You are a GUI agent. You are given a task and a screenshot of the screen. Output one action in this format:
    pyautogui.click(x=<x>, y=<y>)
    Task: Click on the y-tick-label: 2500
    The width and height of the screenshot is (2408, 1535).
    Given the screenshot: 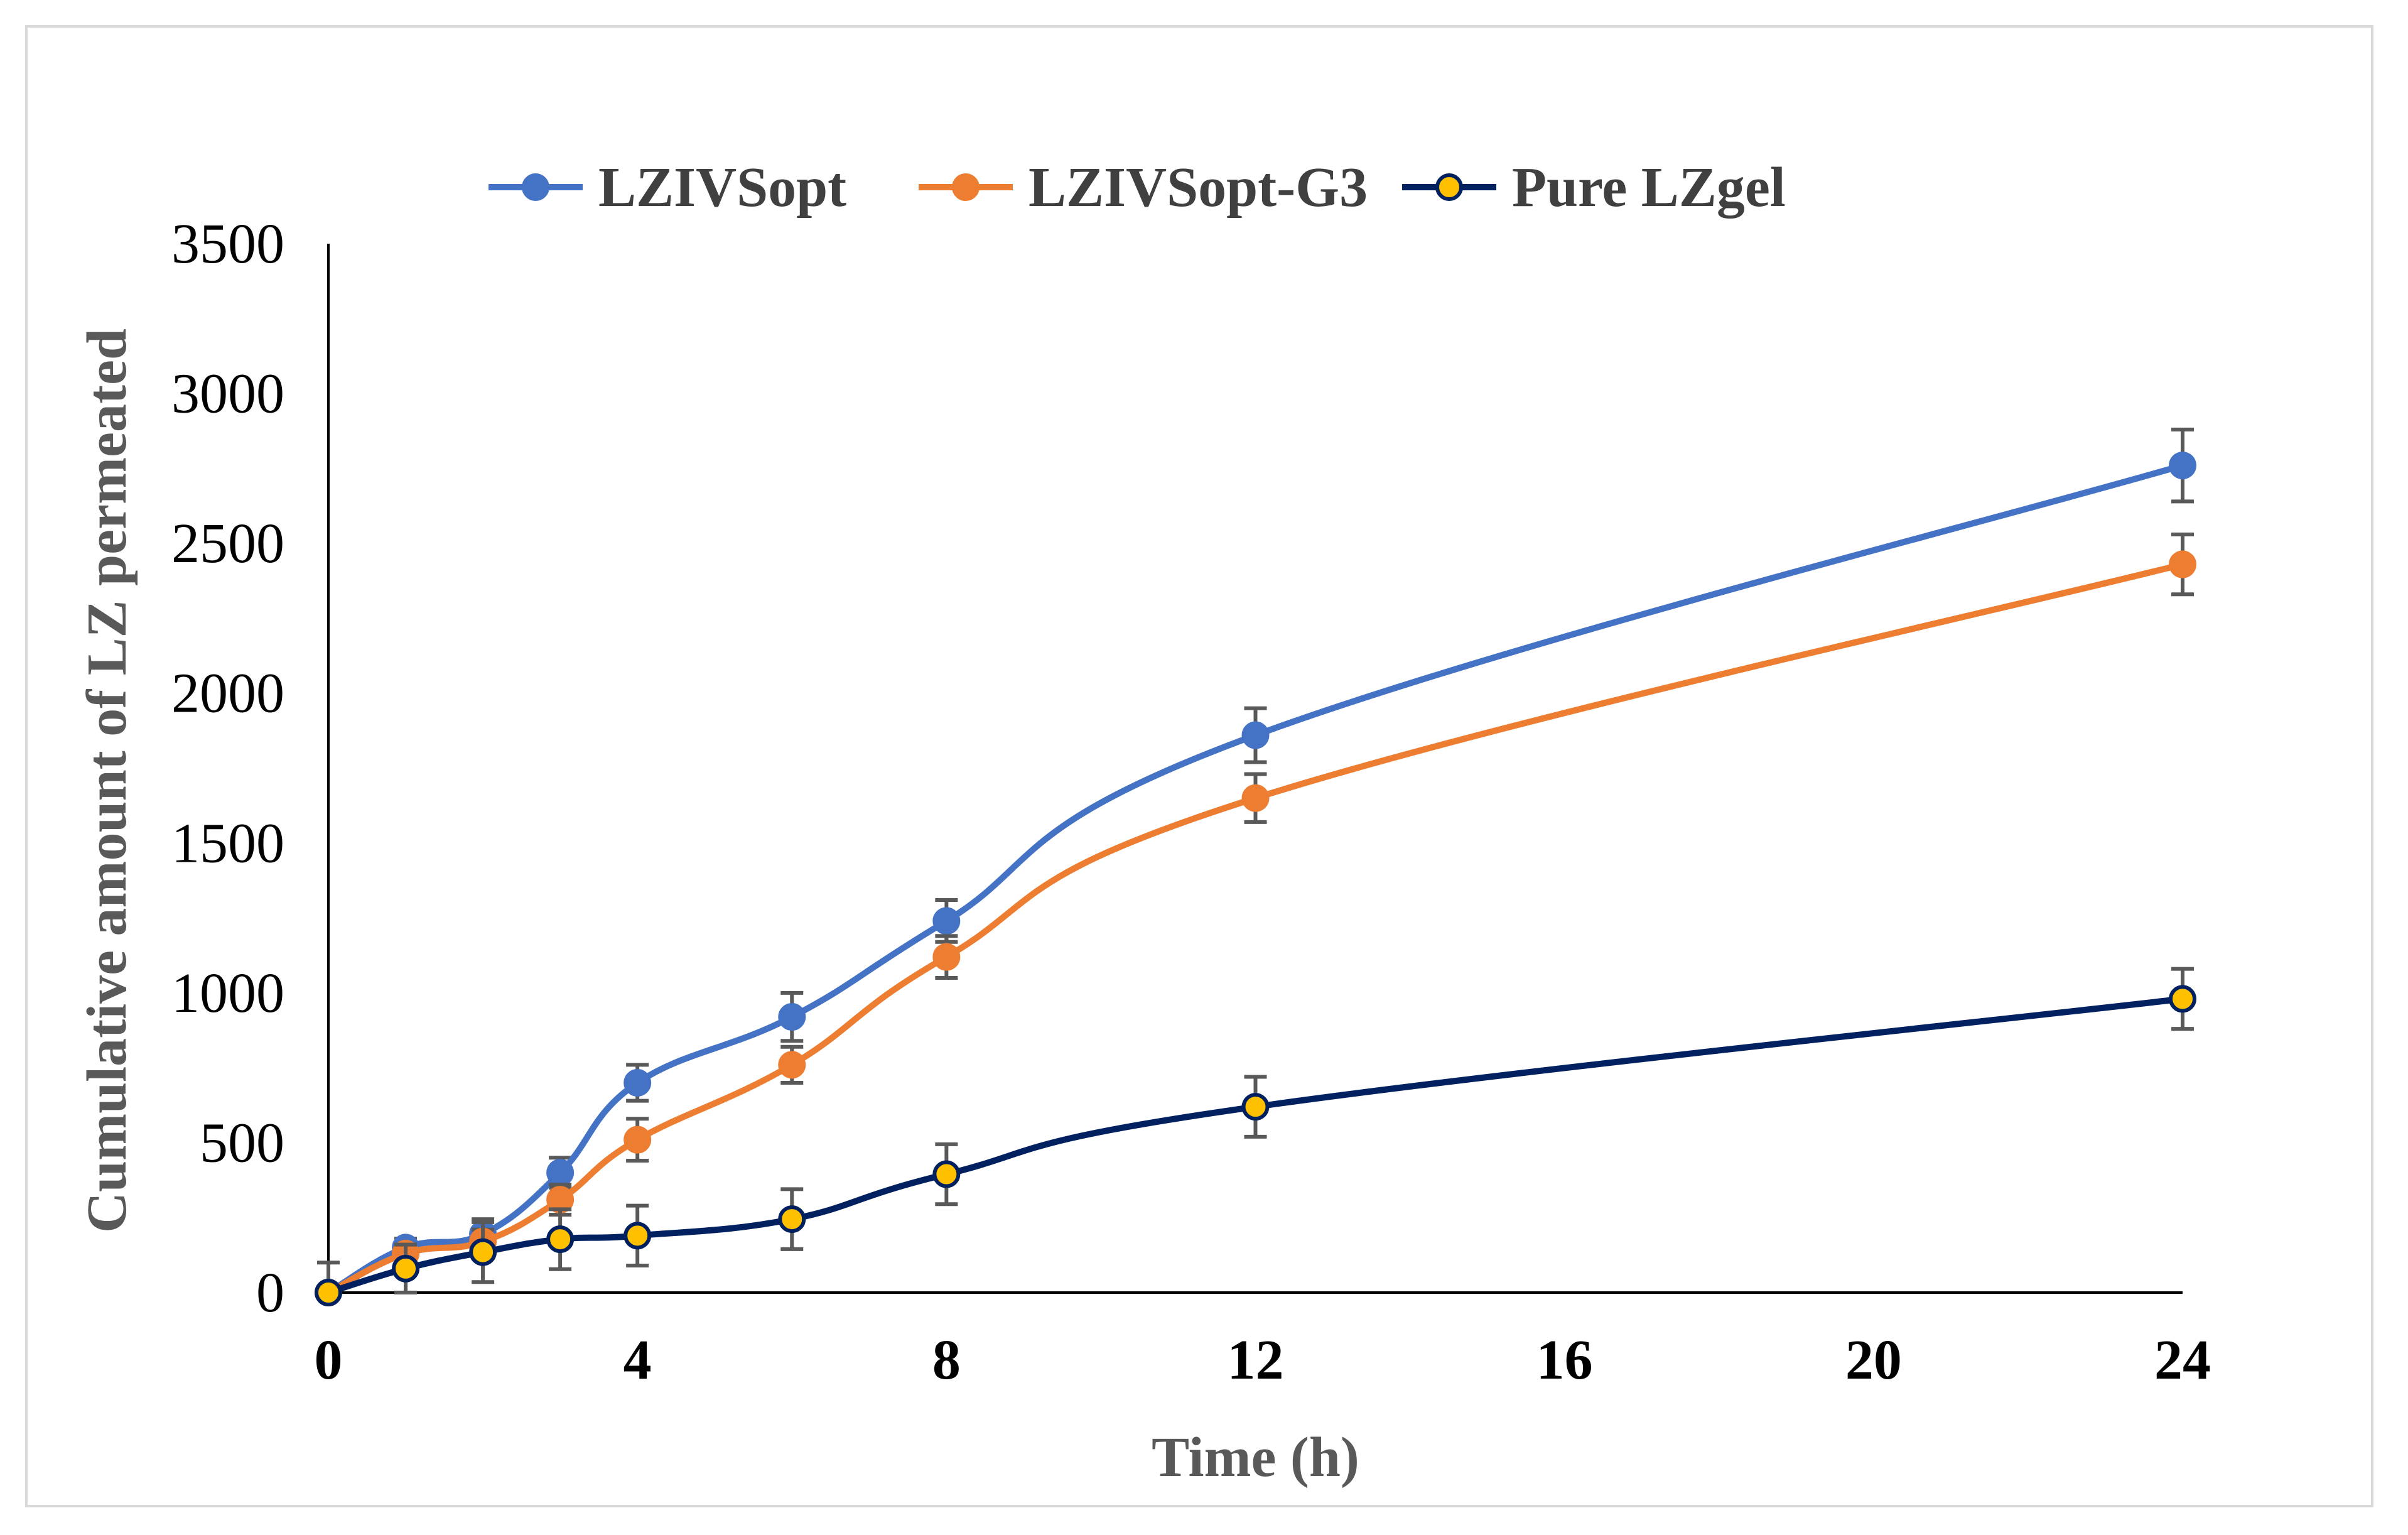 What is the action you would take?
    pyautogui.click(x=227, y=544)
    